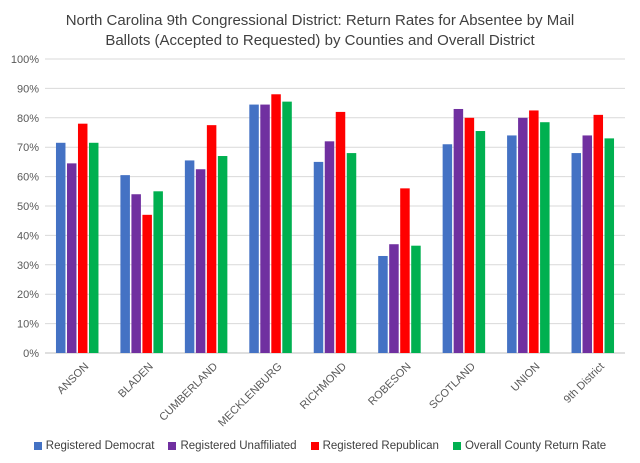 The height and width of the screenshot is (463, 640). I want to click on x-tick-label: UNION, so click(526, 378).